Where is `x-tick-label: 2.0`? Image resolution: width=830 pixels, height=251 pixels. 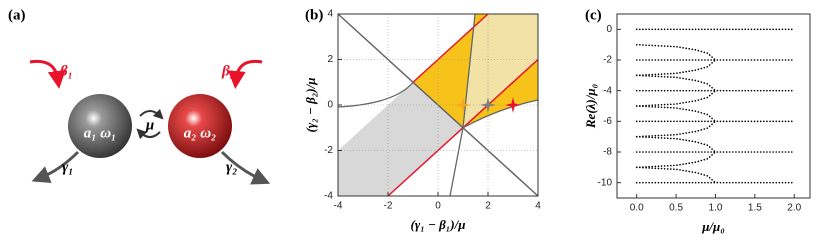 x-tick-label: 2.0 is located at coordinates (794, 208).